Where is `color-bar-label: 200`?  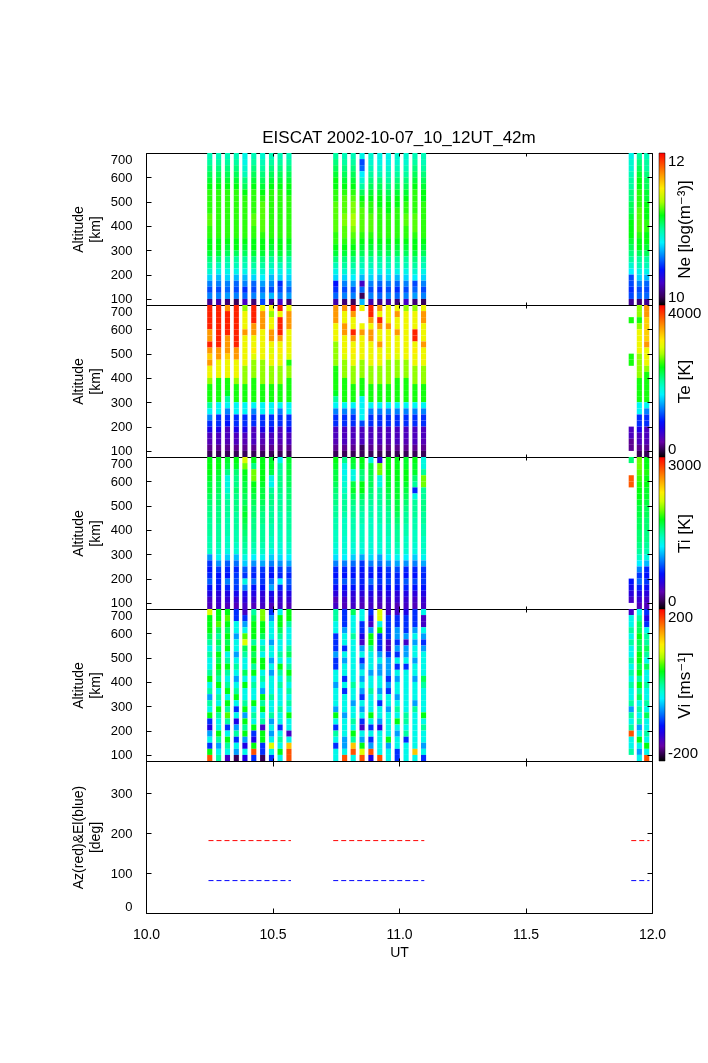
color-bar-label: 200 is located at coordinates (681, 617).